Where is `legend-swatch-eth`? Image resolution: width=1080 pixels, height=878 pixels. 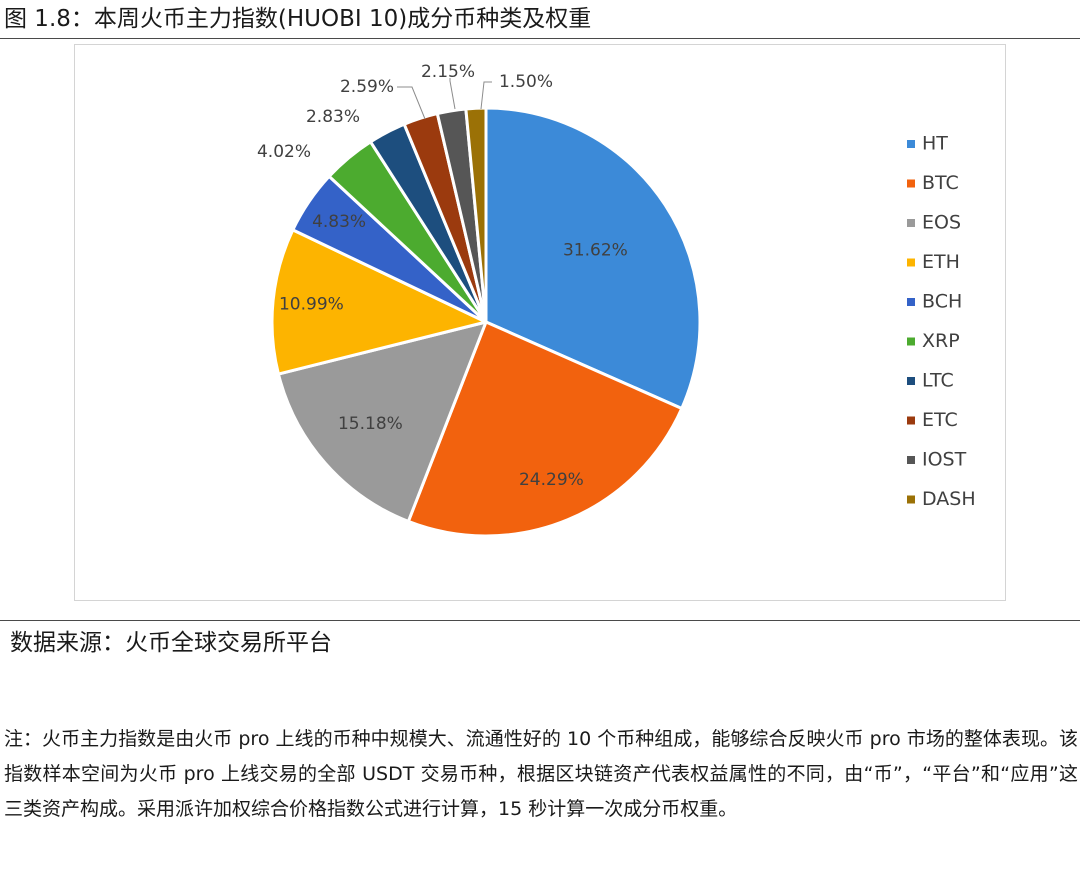 legend-swatch-eth is located at coordinates (911, 262).